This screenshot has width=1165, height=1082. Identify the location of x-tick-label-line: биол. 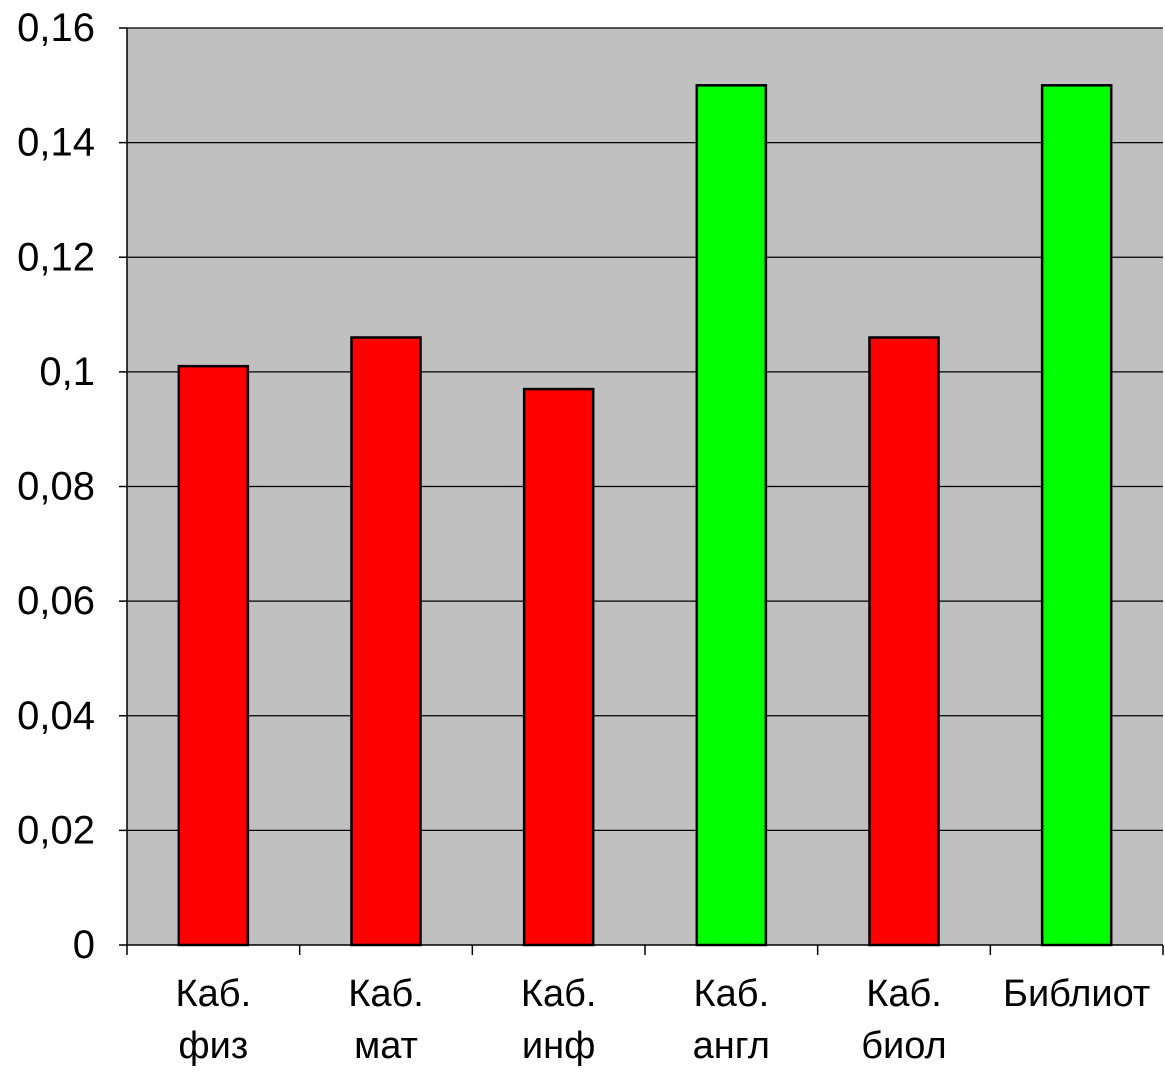
(903, 1046).